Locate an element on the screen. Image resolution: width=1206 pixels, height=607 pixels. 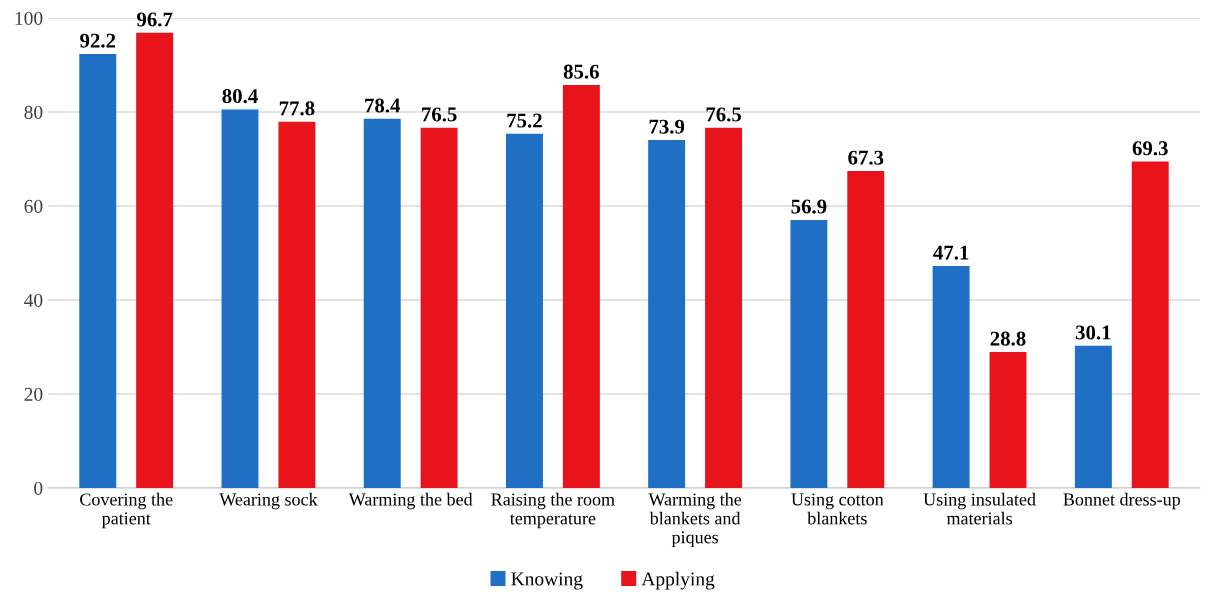
legend-label: Applying is located at coordinates (678, 580).